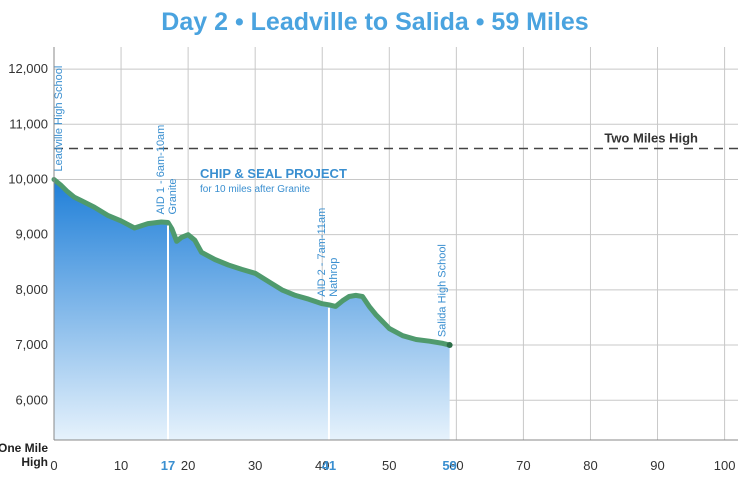 This screenshot has height=479, width=750. I want to click on two-miles-high-label: Two Miles High, so click(651, 138).